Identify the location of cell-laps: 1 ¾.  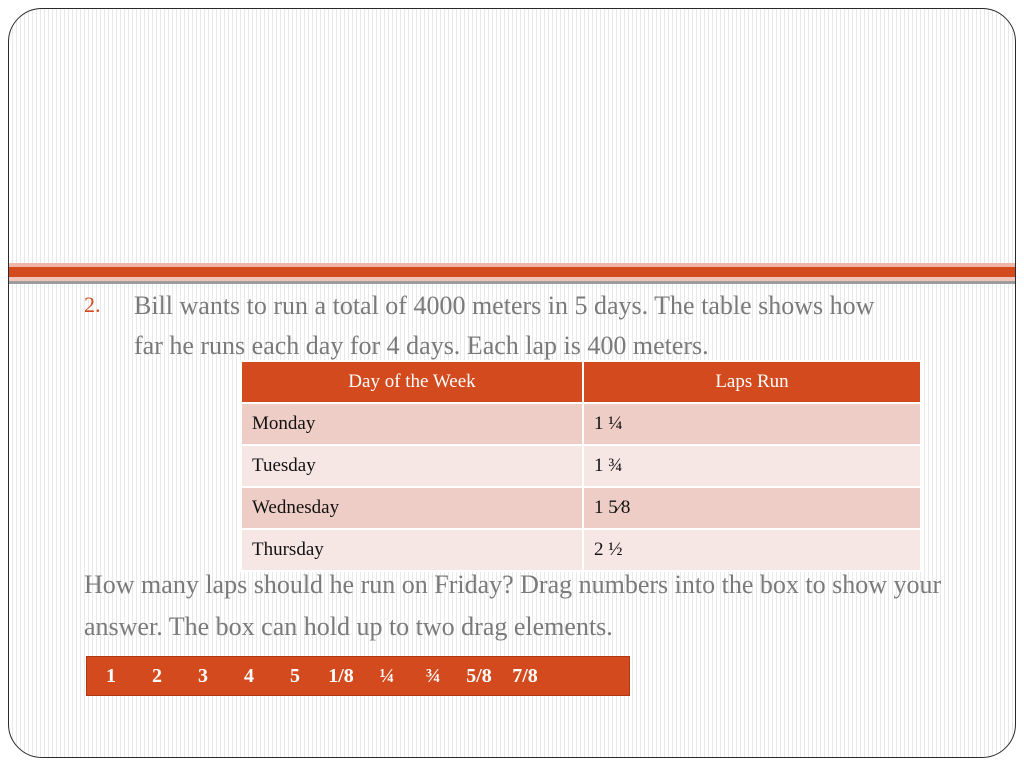
(752, 466).